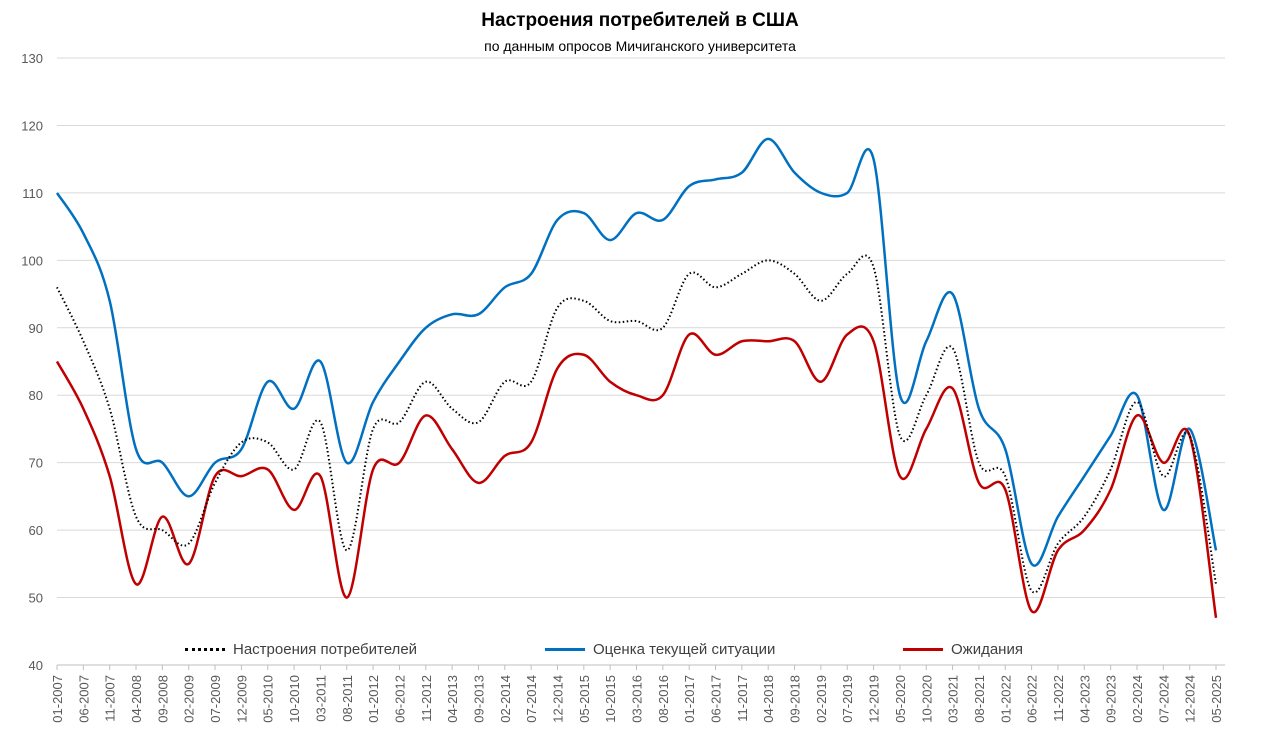 Image resolution: width=1280 pixels, height=754 pixels. What do you see at coordinates (83, 699) in the screenshot?
I see `x-tick-label: 06-2007` at bounding box center [83, 699].